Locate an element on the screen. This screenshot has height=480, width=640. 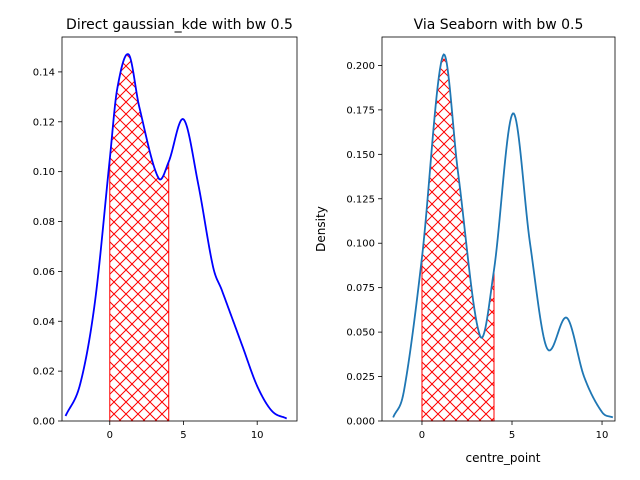
y-tick-label: 0.04 is located at coordinates (44, 322).